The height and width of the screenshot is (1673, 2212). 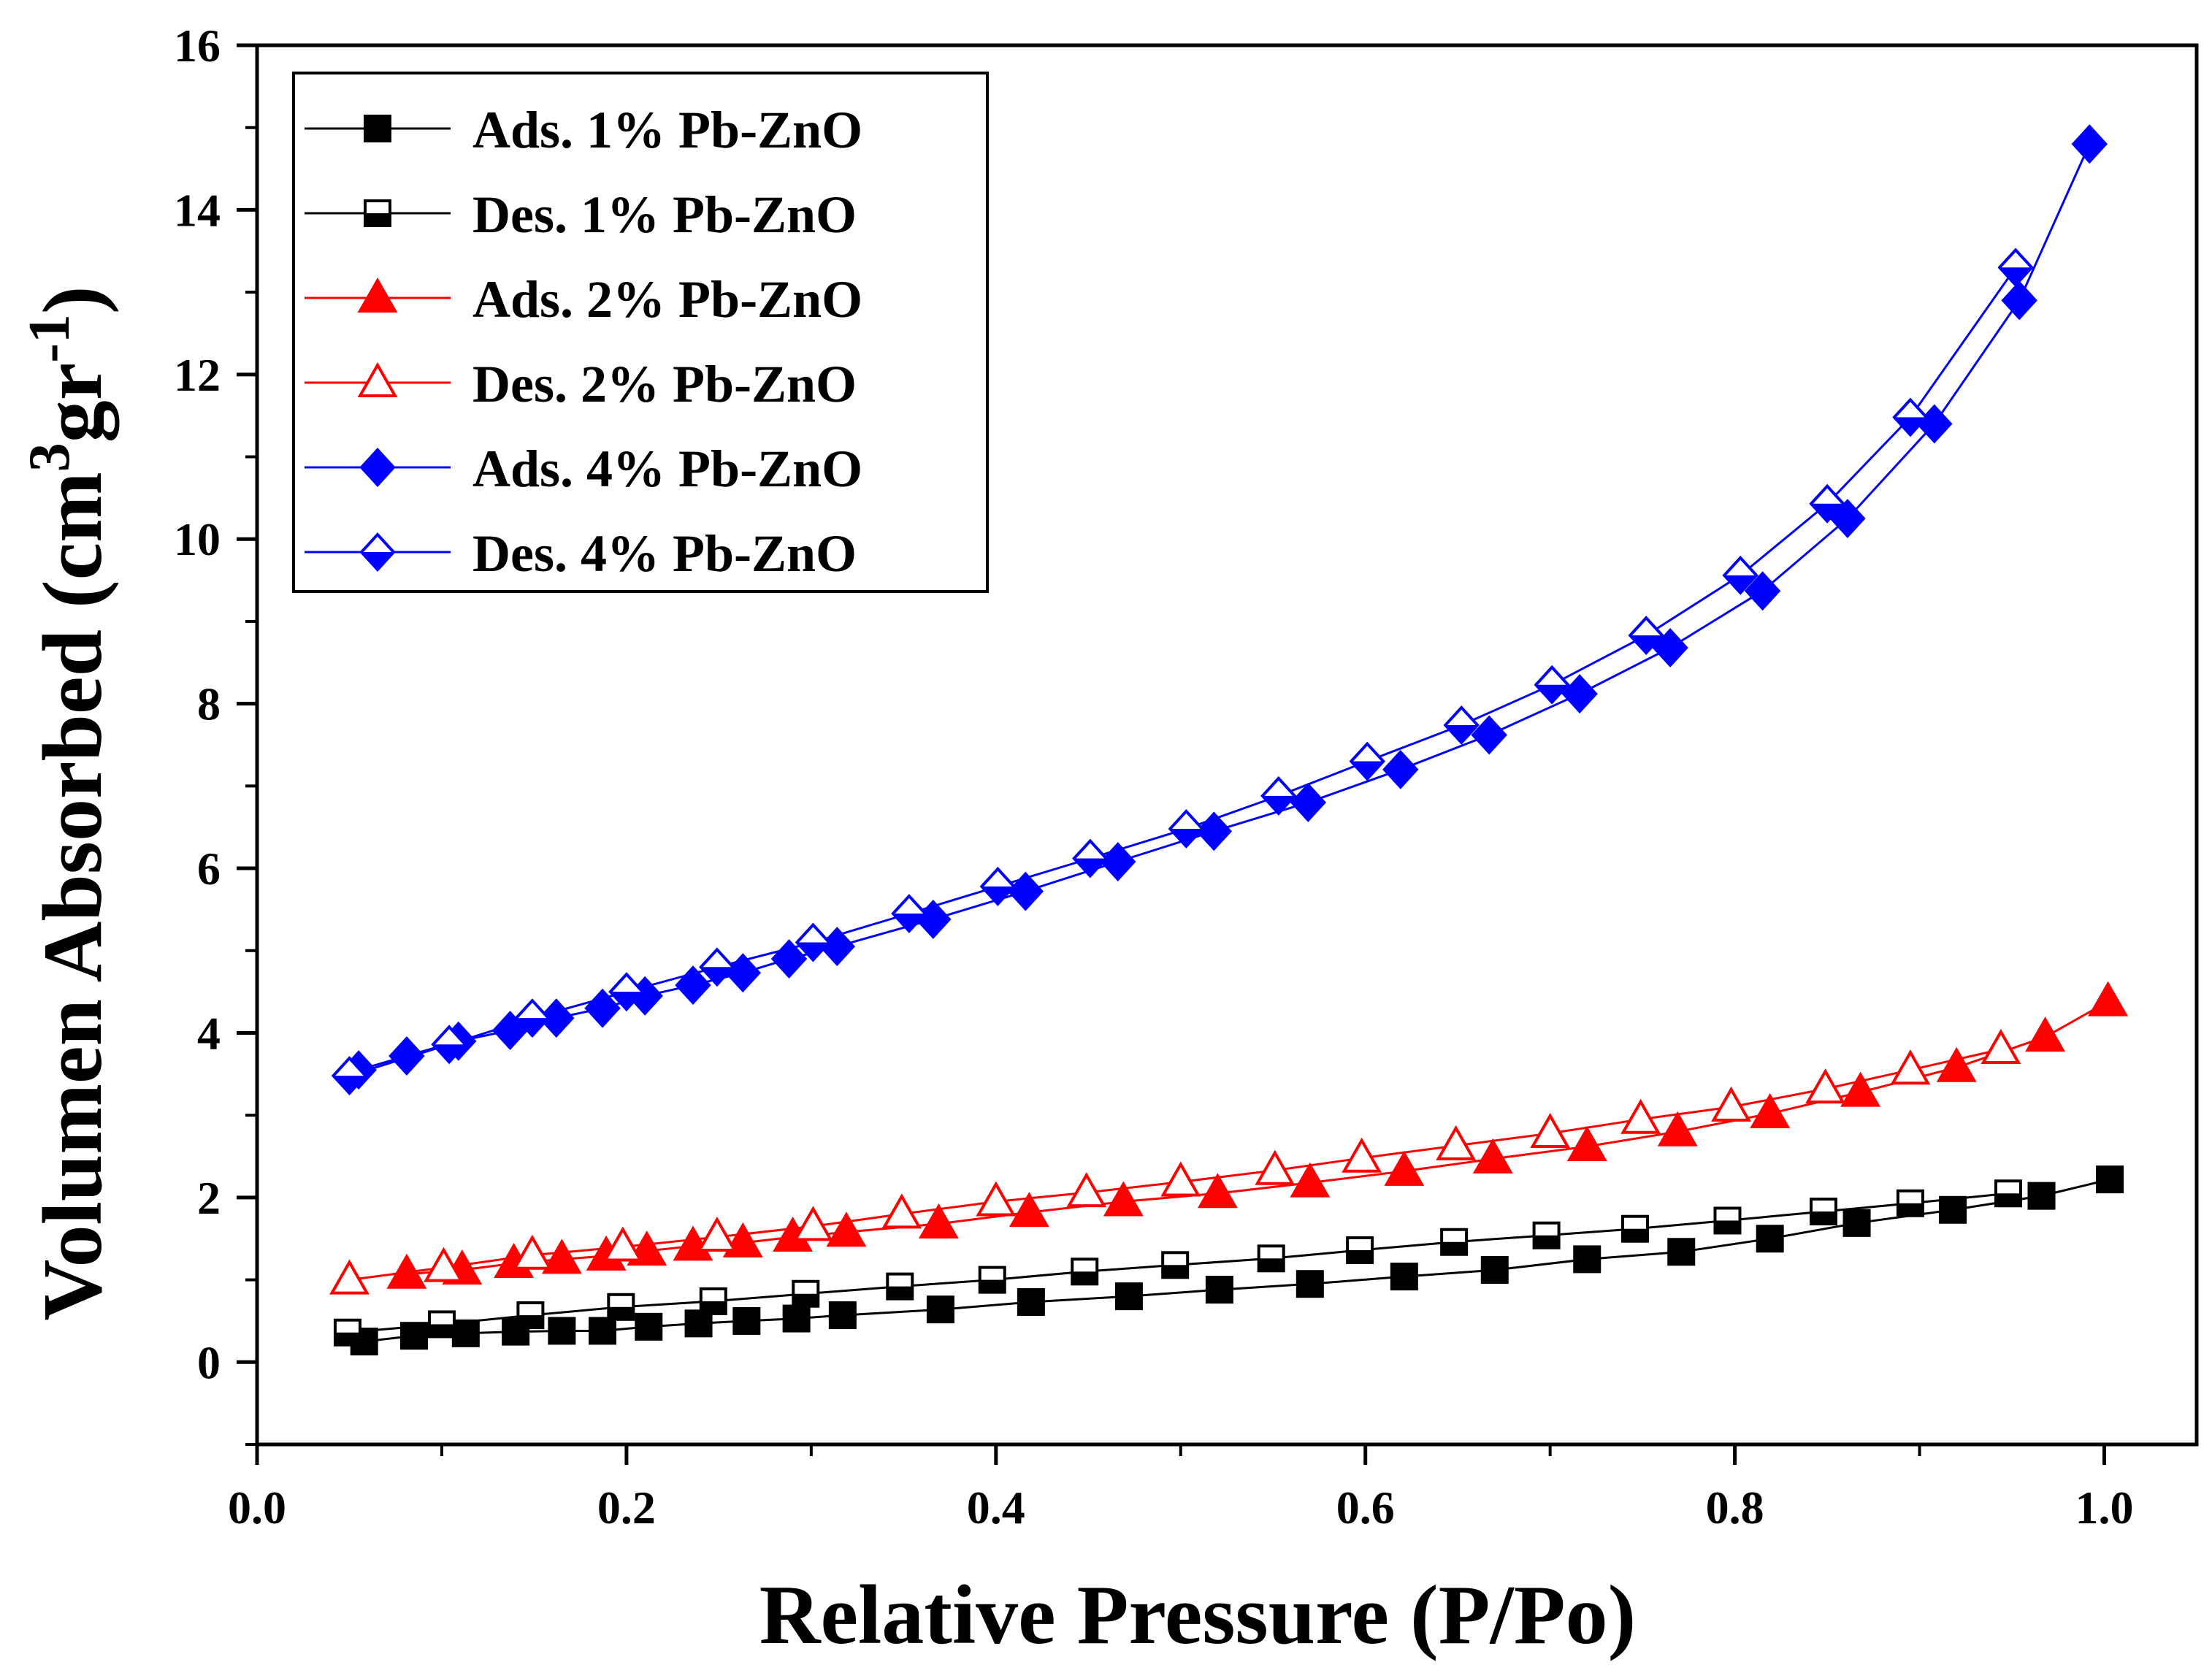 I want to click on x-axis-title: Relative Pressure (P/Po), so click(x=1197, y=1615).